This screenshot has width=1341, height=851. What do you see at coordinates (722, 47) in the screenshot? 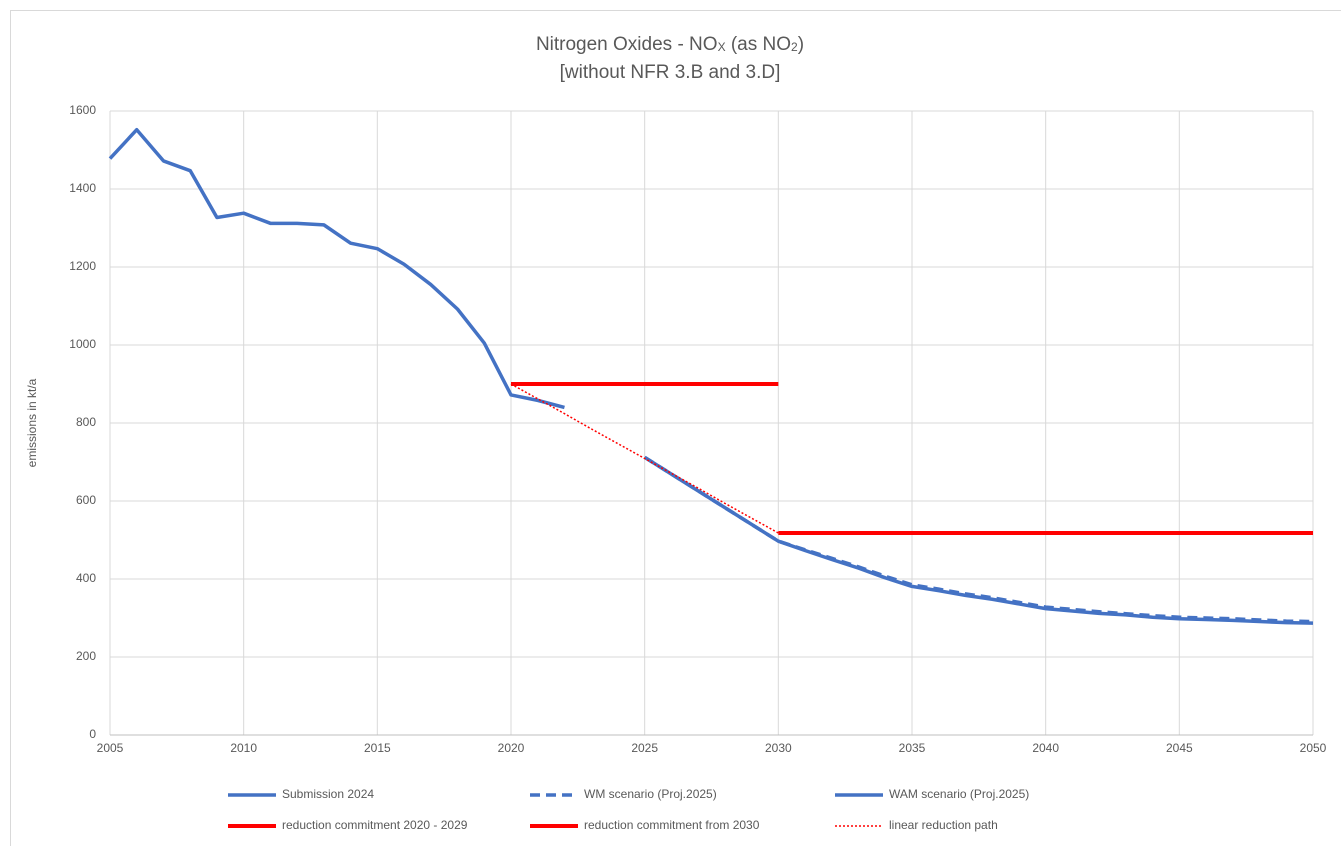
I see `title-part: X` at bounding box center [722, 47].